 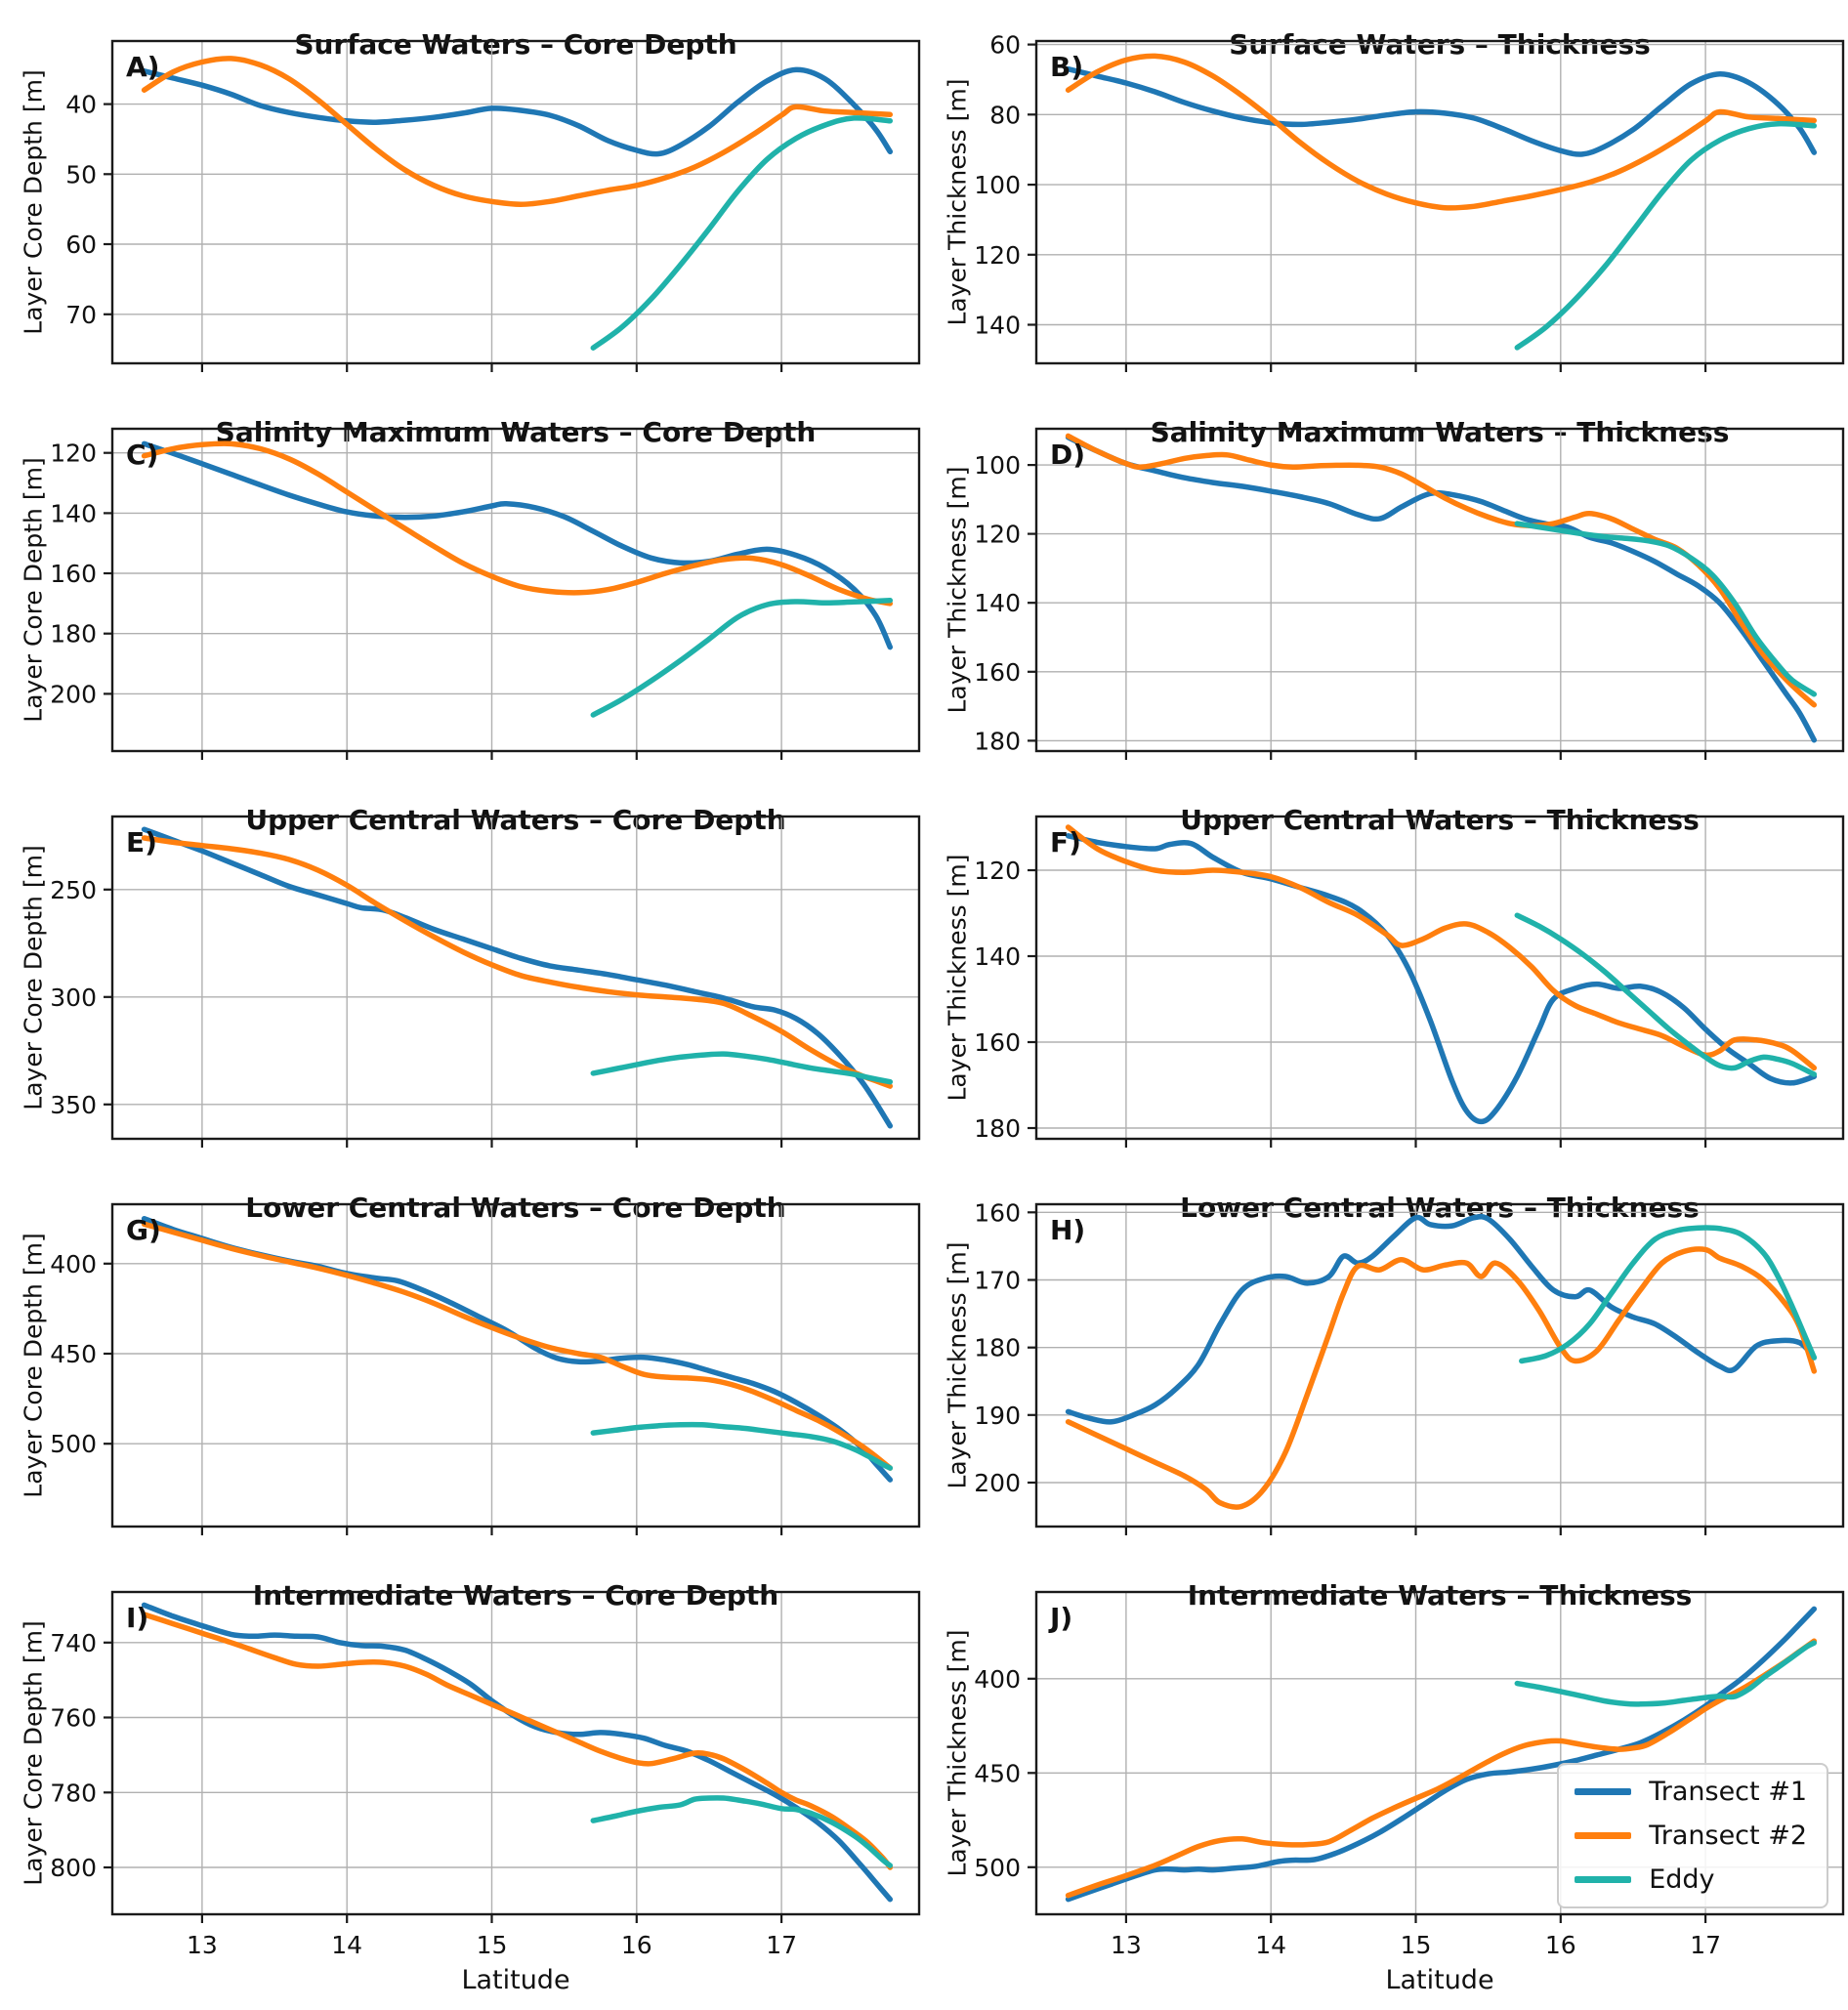 What do you see at coordinates (81, 315) in the screenshot?
I see `y-tick-label: 70` at bounding box center [81, 315].